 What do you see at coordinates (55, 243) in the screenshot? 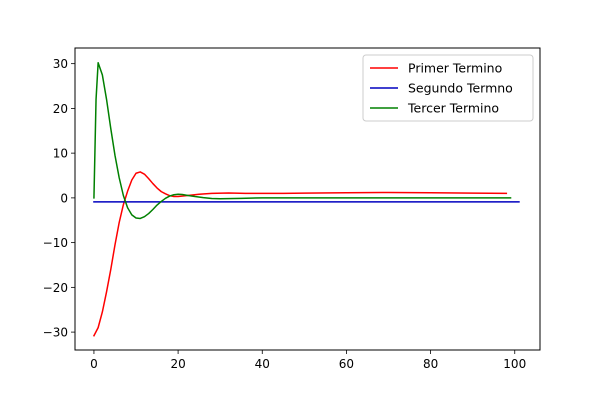
I see `y-tick-label: −10` at bounding box center [55, 243].